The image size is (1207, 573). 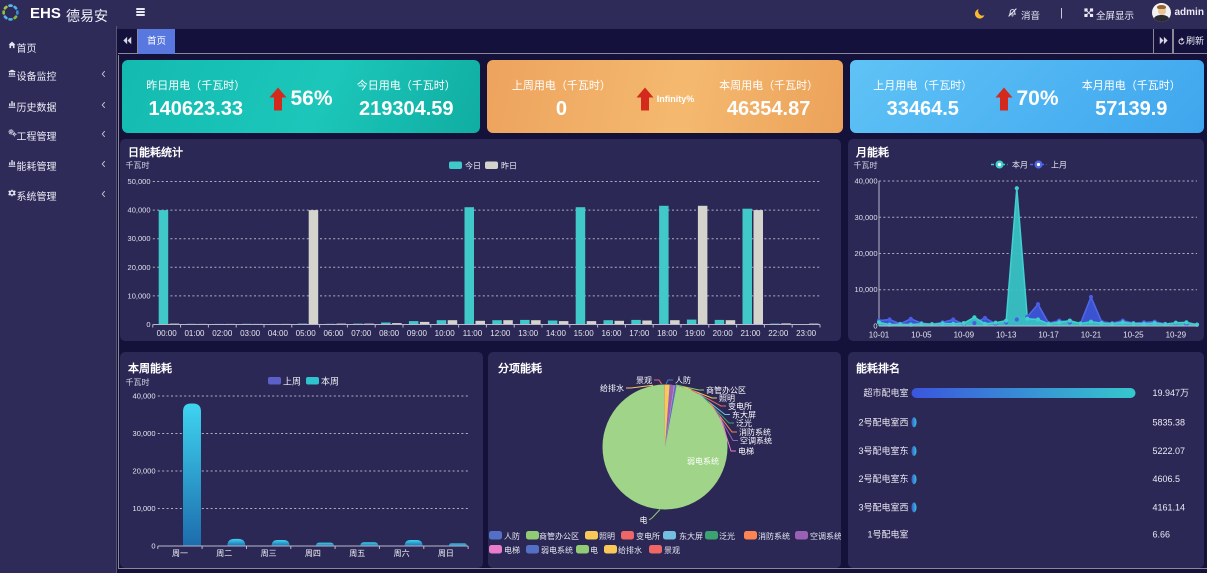 I want to click on svg-text: 22:00, so click(x=778, y=333).